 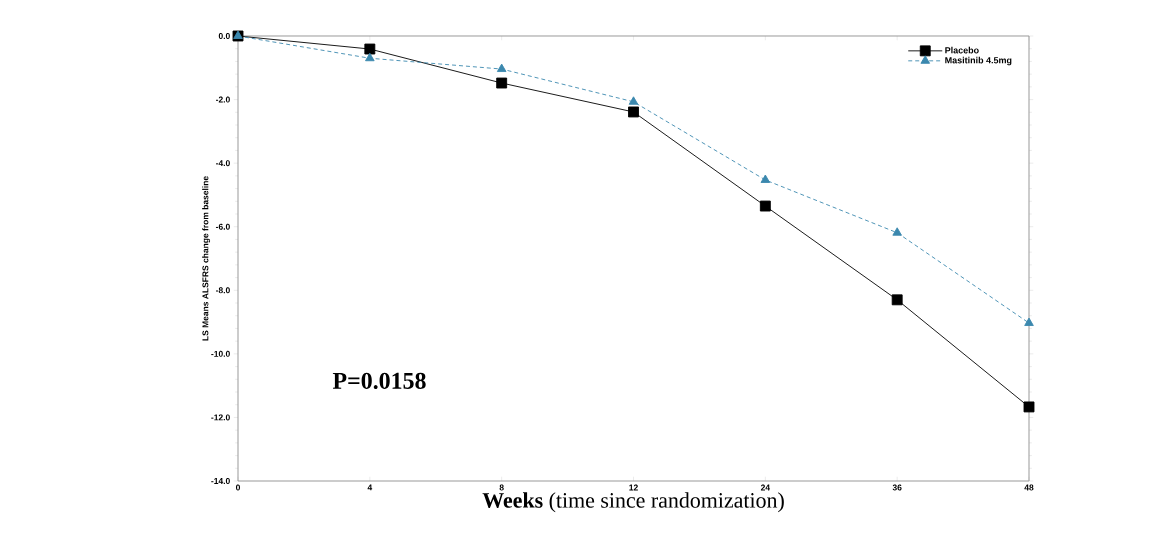 I want to click on x-tick-label: 4, so click(x=370, y=487).